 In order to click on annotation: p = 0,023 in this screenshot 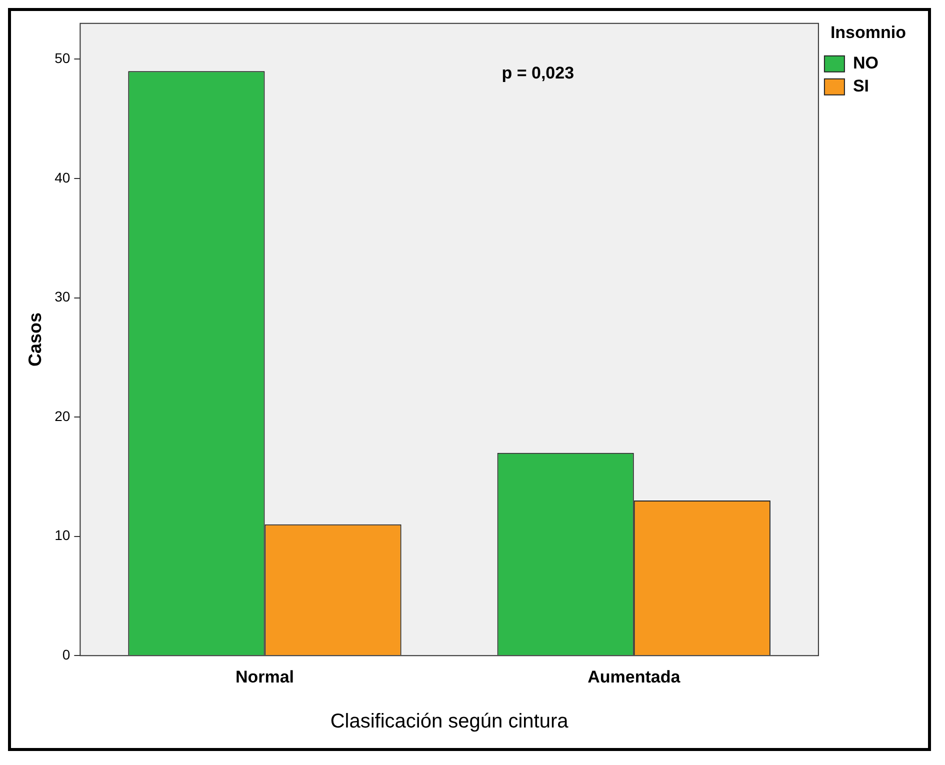, I will do `click(538, 73)`.